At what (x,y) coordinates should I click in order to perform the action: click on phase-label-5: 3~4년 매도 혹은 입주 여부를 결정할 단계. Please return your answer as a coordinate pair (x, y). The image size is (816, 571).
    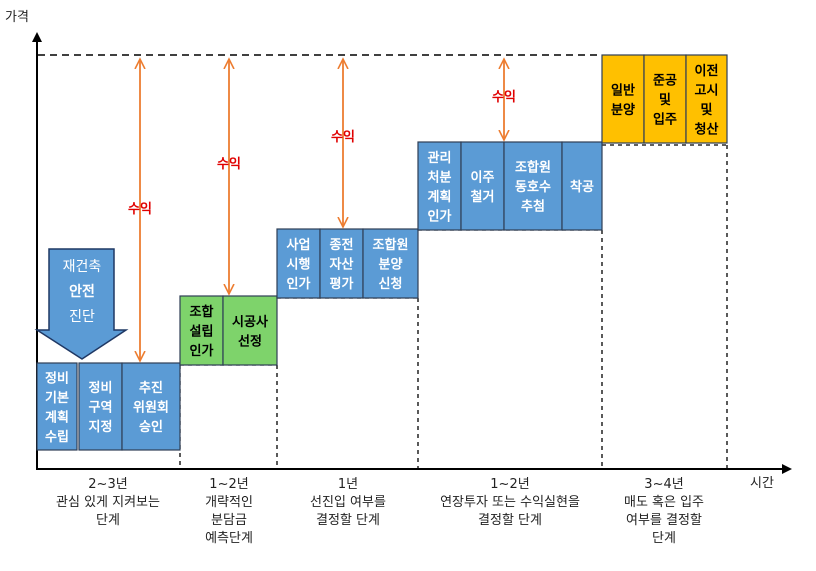
    Looking at the image, I should click on (664, 512).